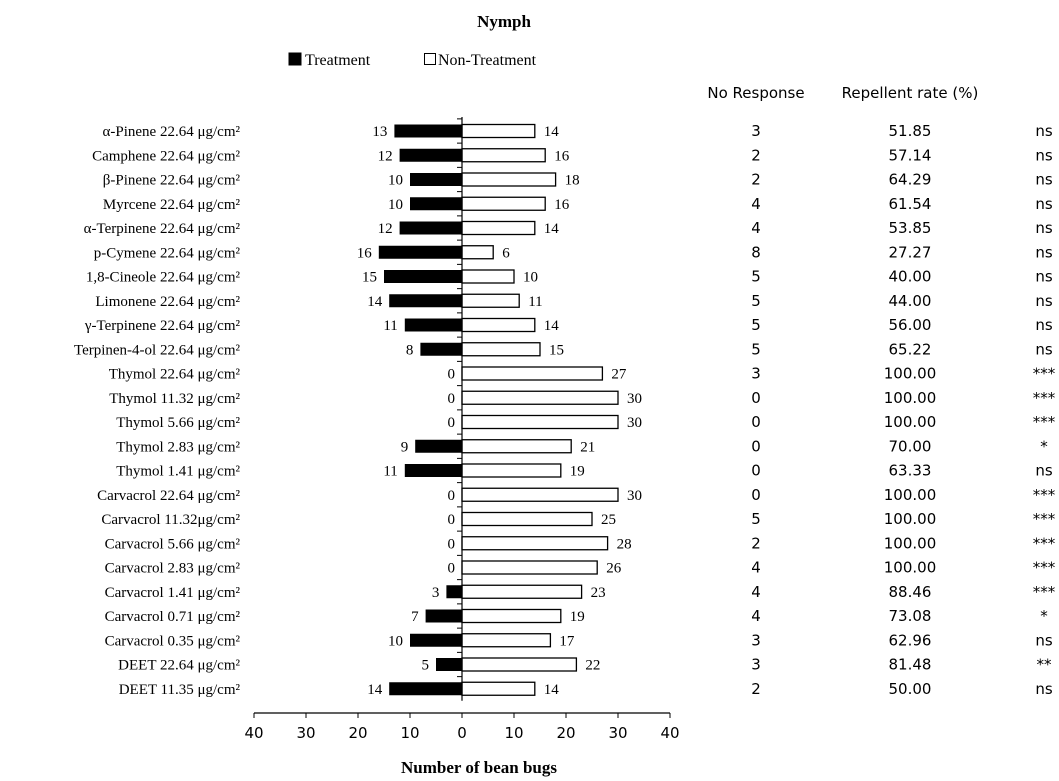  Describe the element at coordinates (157, 350) in the screenshot. I see `row-label: Terpinen-4-ol 22.64 μg/cm²` at that location.